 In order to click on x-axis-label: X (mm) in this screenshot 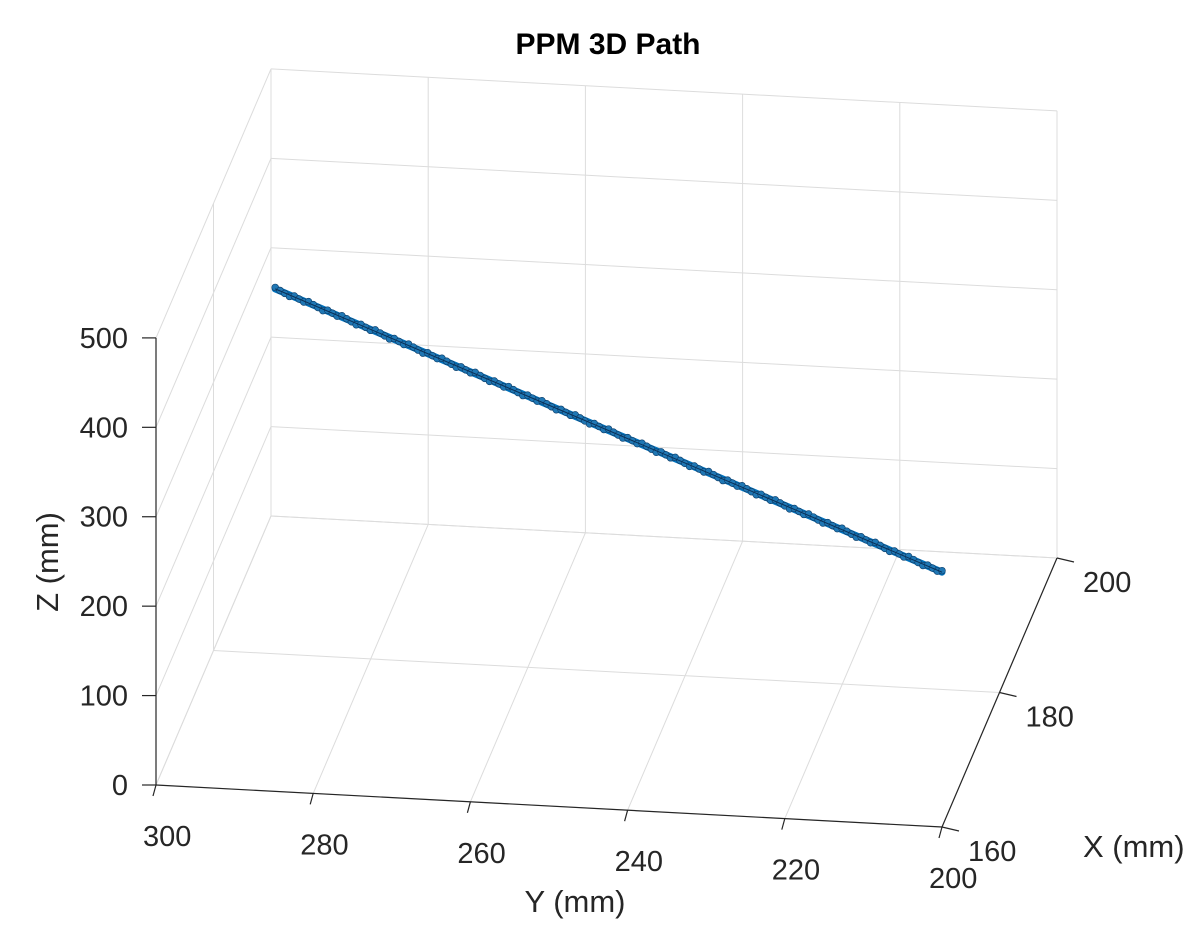, I will do `click(1134, 846)`.